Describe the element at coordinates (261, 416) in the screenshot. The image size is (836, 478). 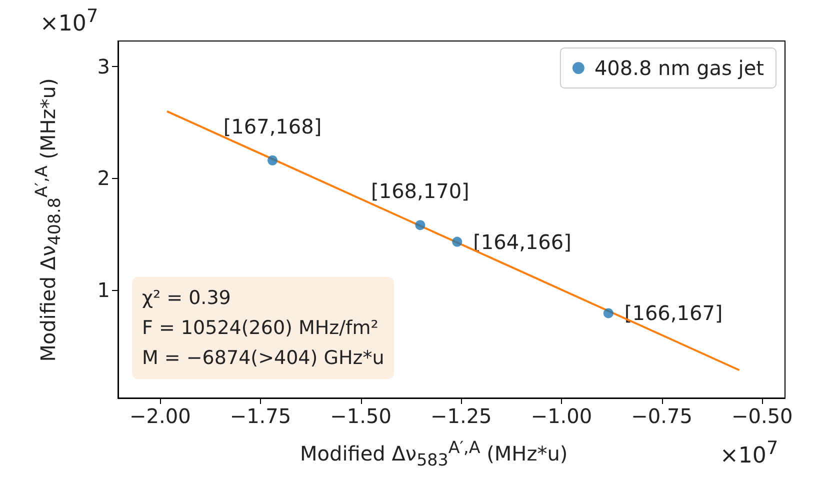
I see `x-tick-label: −1.75` at that location.